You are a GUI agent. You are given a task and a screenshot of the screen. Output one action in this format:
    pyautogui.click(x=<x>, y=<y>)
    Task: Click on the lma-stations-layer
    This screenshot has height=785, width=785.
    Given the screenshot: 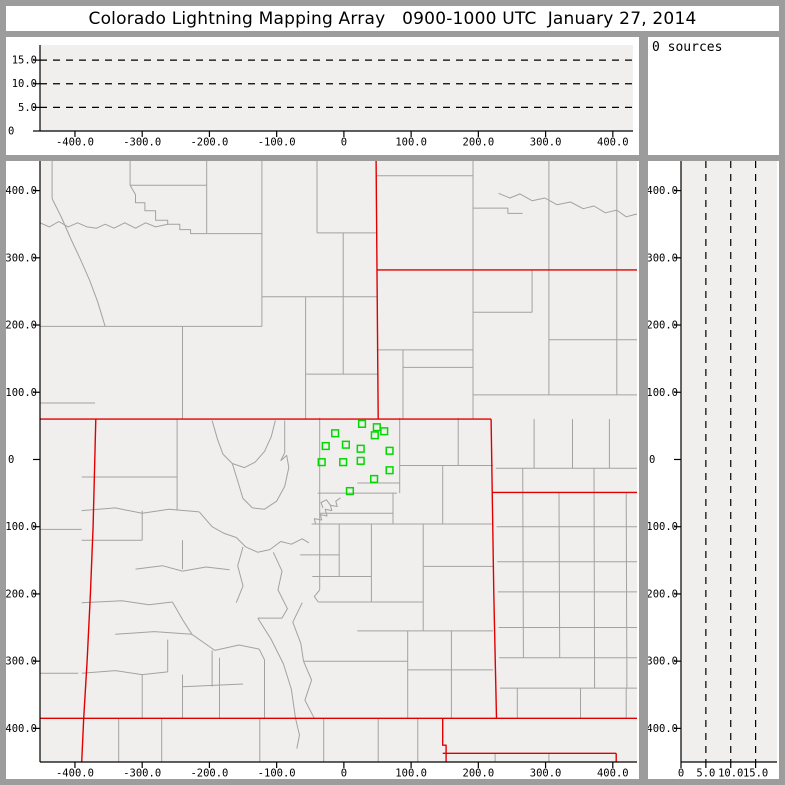 What is the action you would take?
    pyautogui.click(x=355, y=457)
    